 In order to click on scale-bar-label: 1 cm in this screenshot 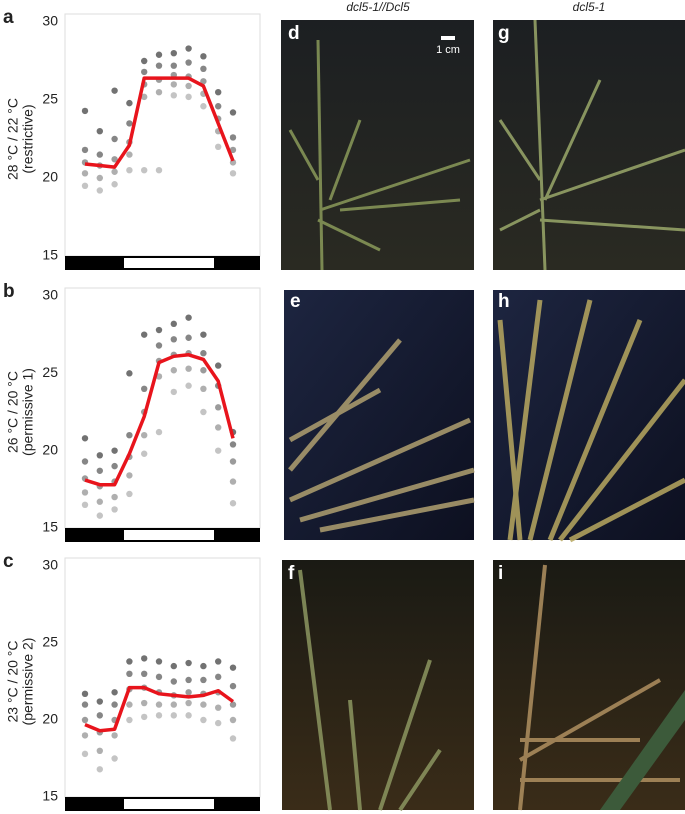, I will do `click(448, 50)`.